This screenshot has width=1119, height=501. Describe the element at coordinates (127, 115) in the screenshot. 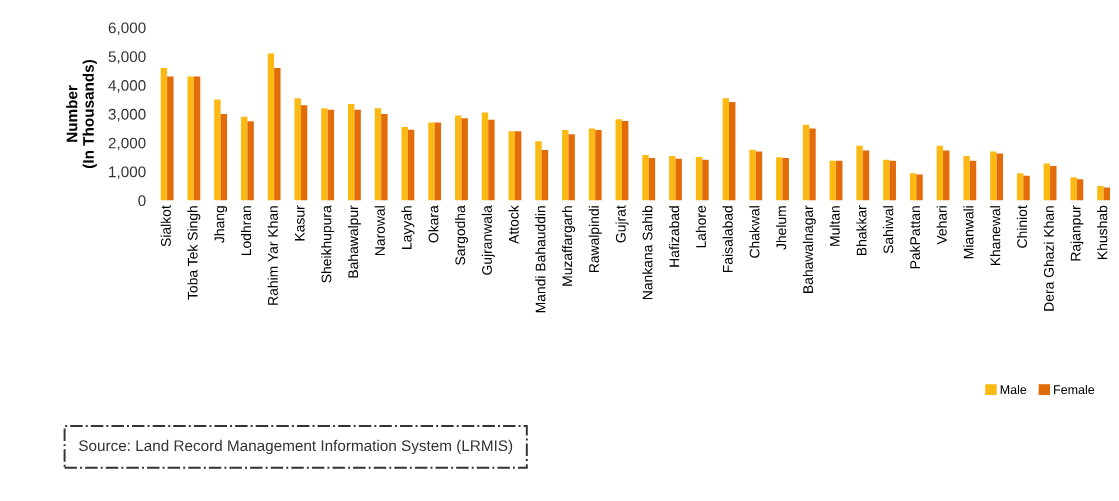

I see `y-tick-label: 3,000` at that location.